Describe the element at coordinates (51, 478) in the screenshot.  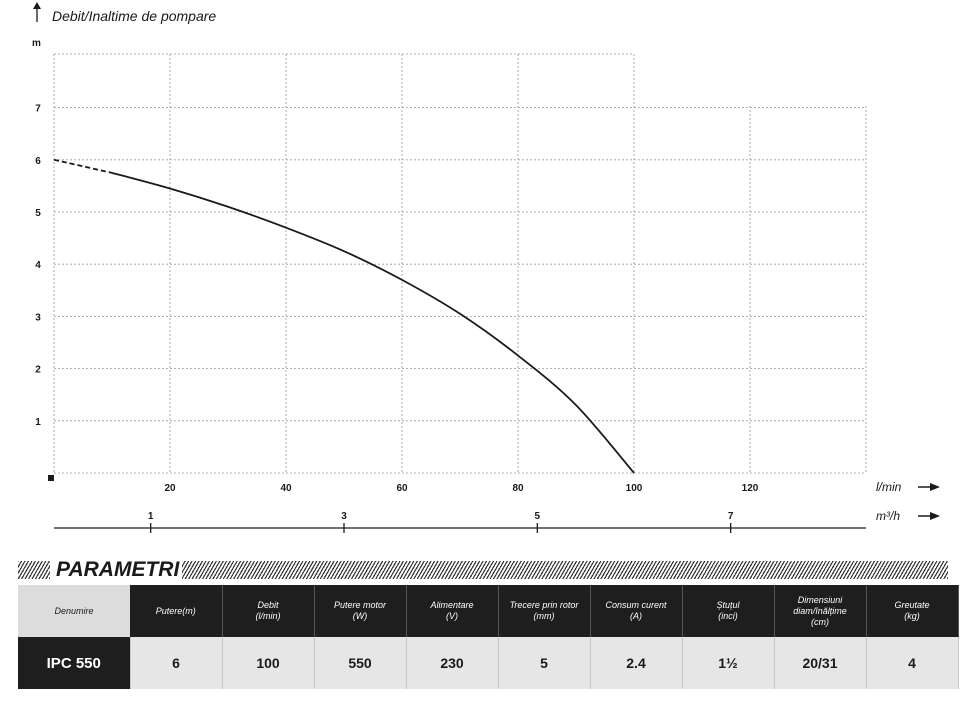
I see `origin-marker` at that location.